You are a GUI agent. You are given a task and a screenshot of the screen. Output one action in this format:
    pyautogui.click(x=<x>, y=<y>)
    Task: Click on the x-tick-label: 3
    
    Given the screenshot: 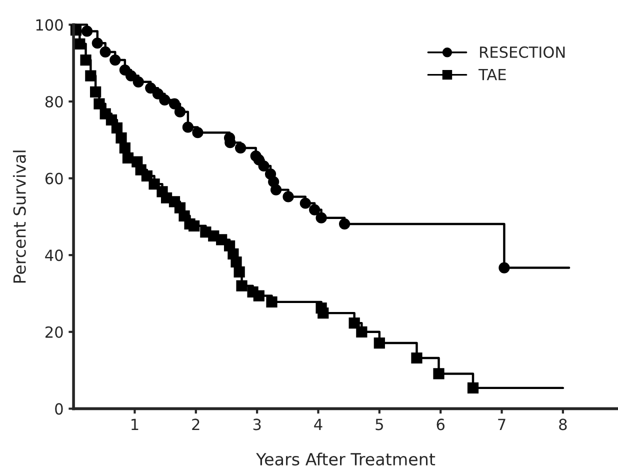 What is the action you would take?
    pyautogui.click(x=257, y=424)
    